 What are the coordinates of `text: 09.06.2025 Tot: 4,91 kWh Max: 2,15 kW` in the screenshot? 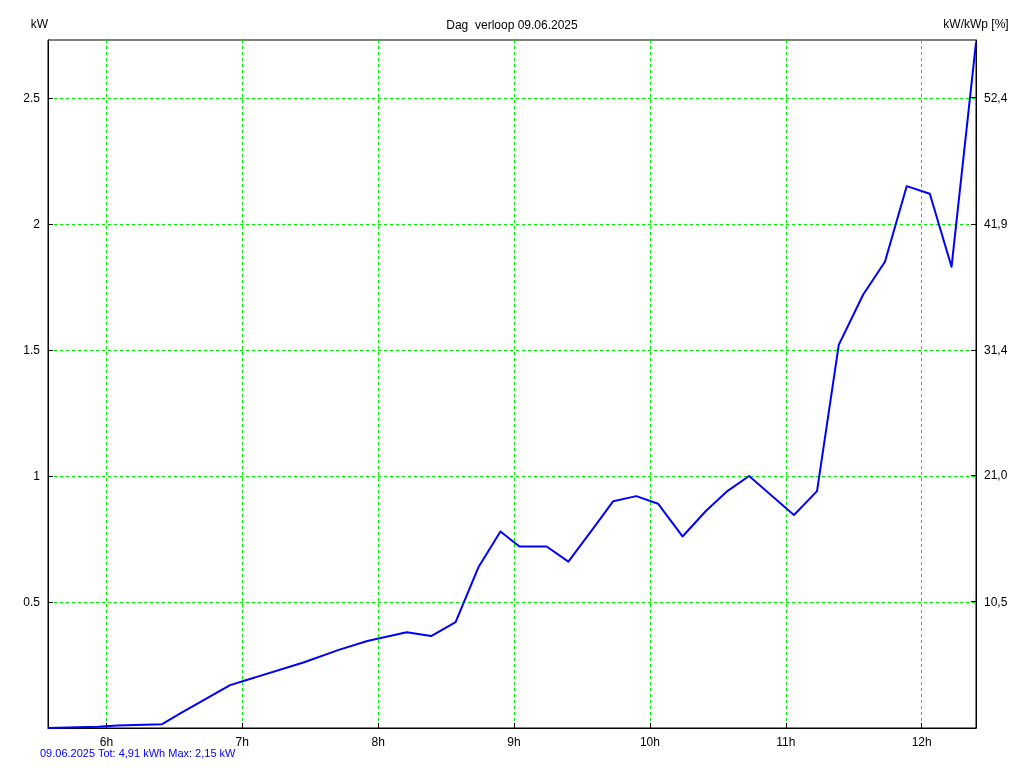 It's located at (138, 752).